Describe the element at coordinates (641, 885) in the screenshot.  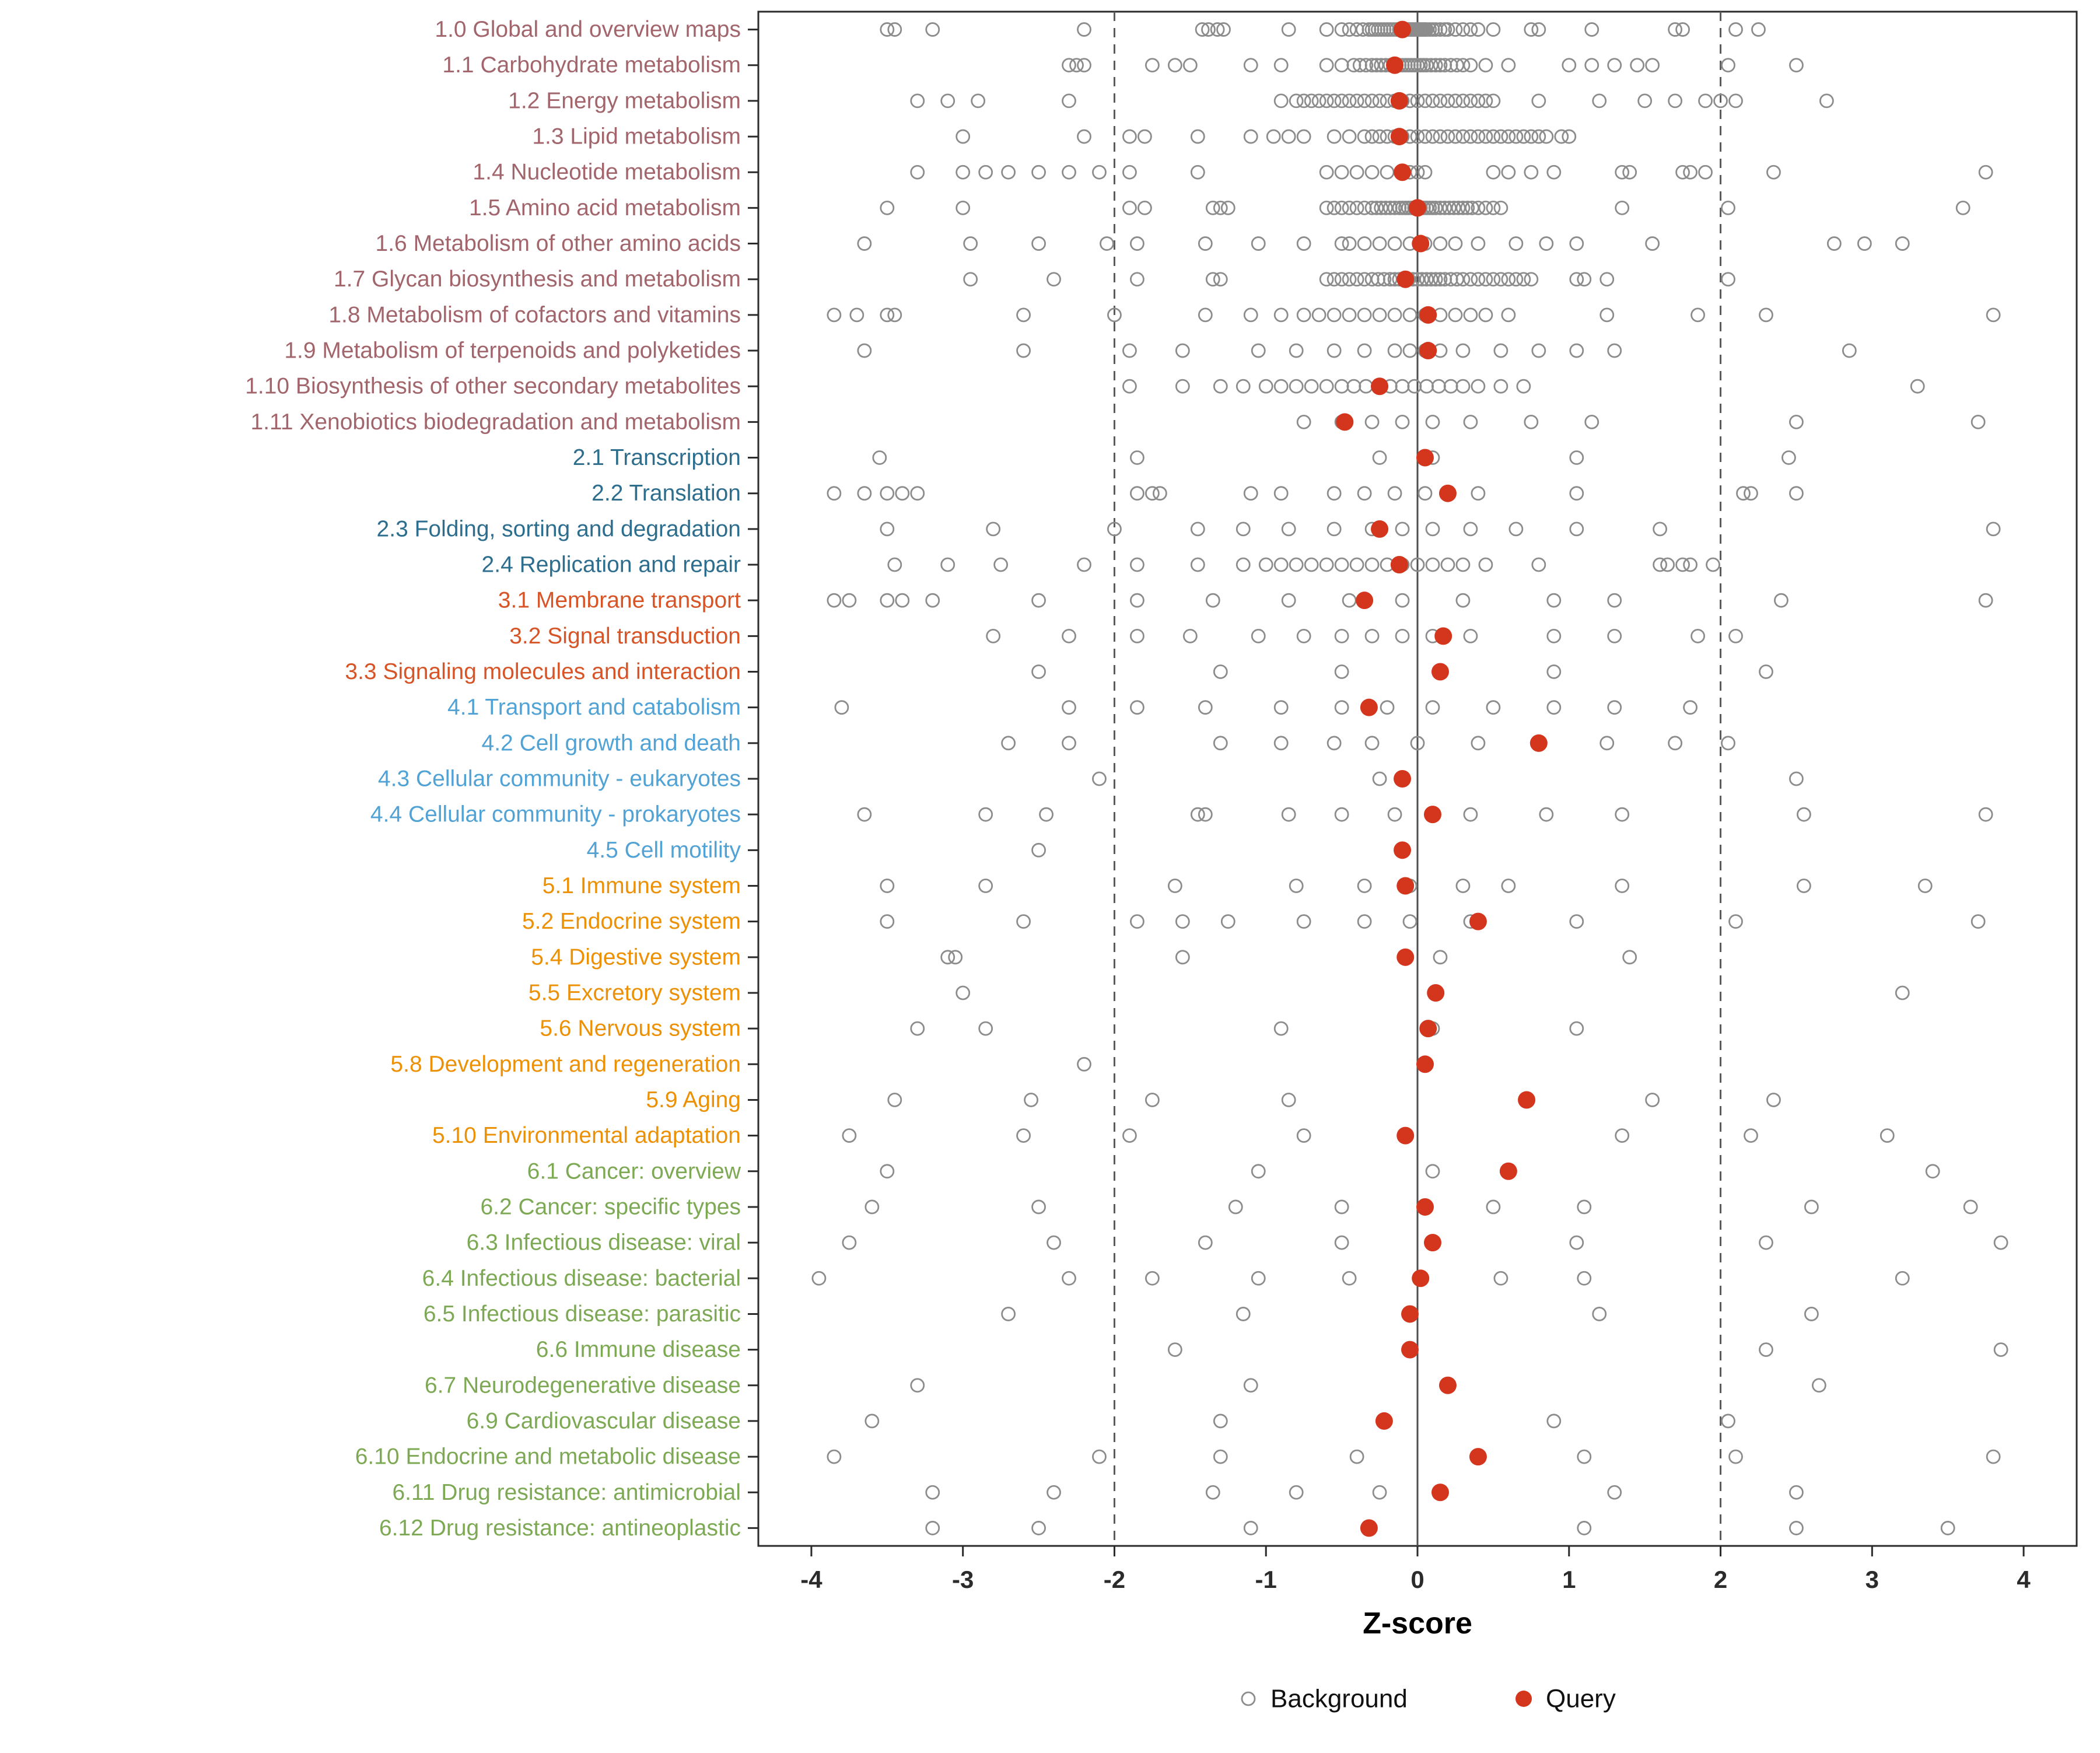
I see `row-label: 5.1 Immune system` at that location.